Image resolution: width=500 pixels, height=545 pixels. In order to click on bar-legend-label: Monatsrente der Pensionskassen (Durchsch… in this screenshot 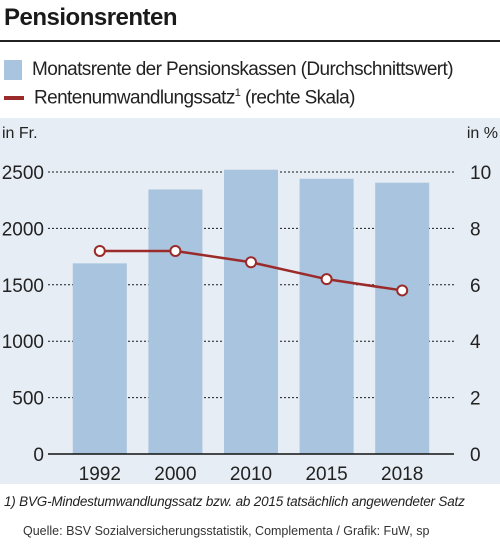, I will do `click(243, 69)`.